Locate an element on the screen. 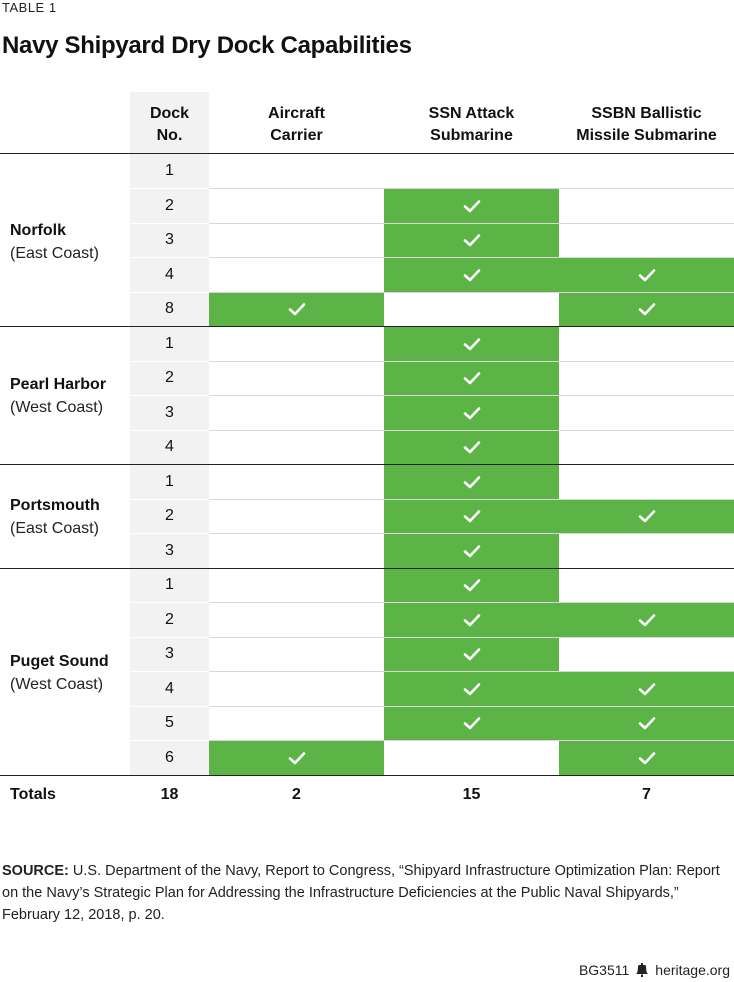 Image resolution: width=734 pixels, height=982 pixels. shipyard-name: Pearl Harbor is located at coordinates (58, 384).